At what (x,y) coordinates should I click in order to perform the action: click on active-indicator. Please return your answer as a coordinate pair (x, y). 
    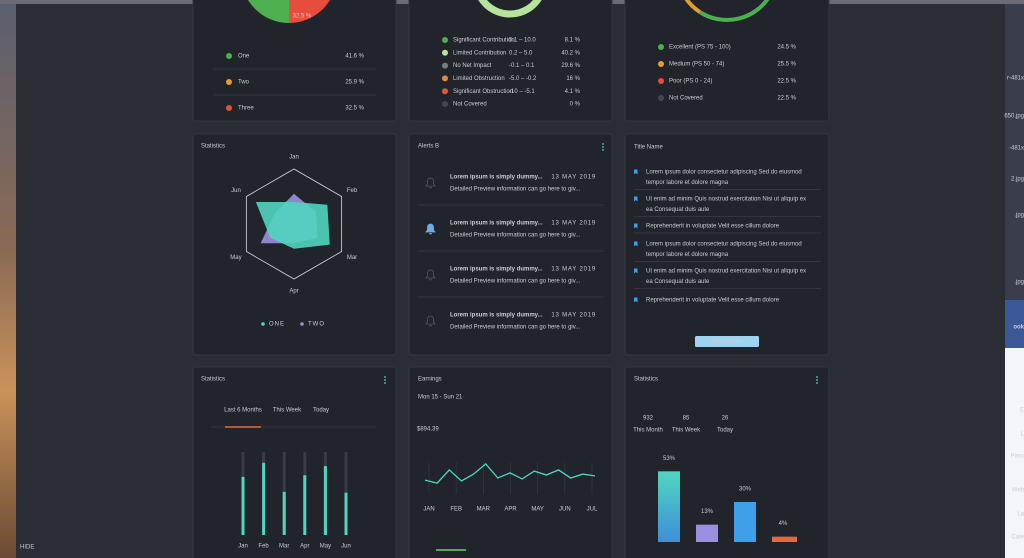
    Looking at the image, I should click on (451, 550).